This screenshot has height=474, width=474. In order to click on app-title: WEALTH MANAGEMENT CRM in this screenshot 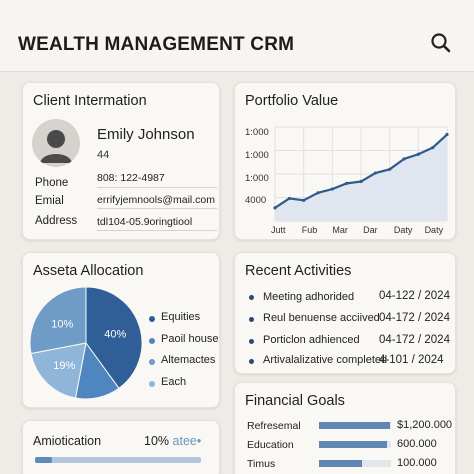, I will do `click(156, 44)`.